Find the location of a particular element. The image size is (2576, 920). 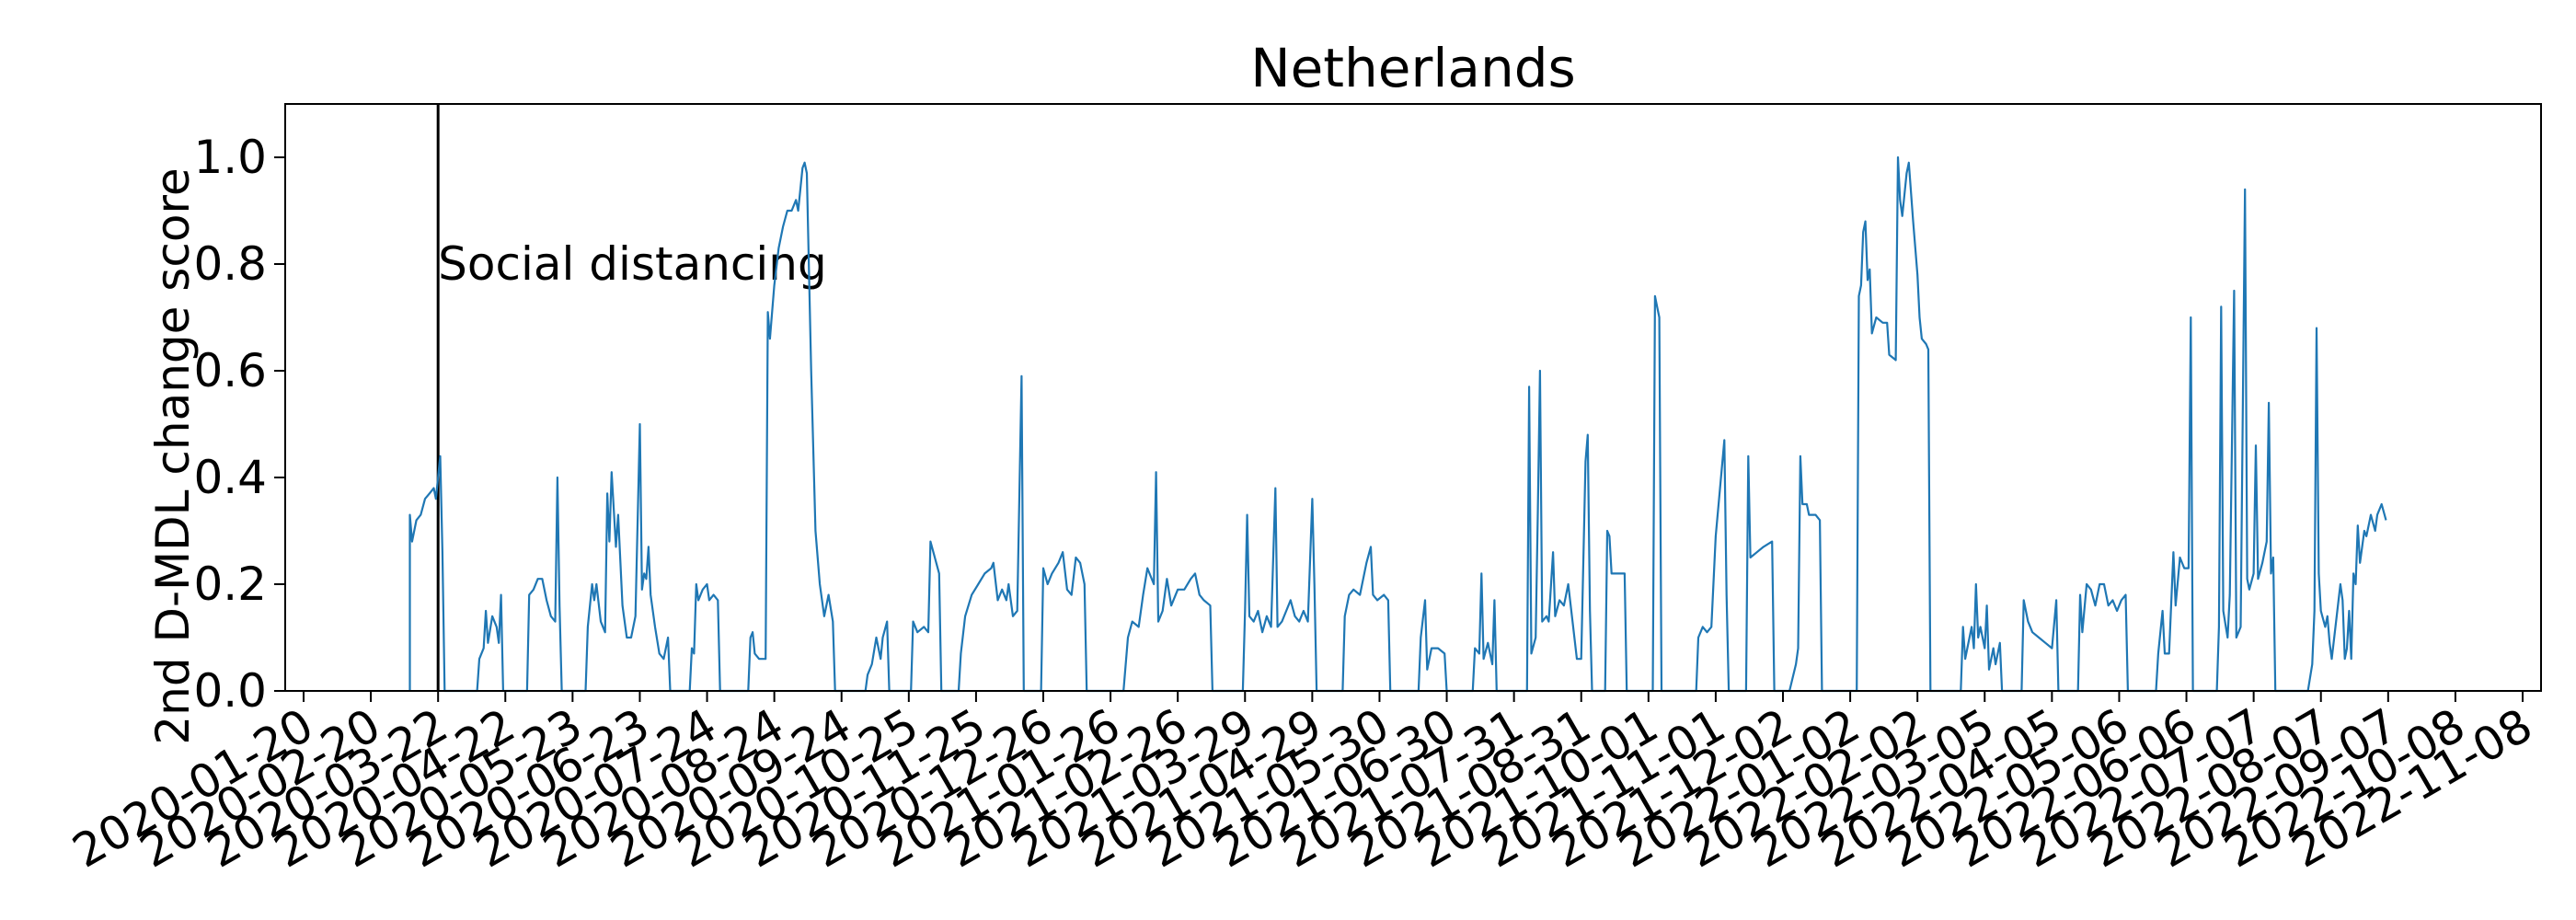

annotations: Social distancing is located at coordinates (631, 397).